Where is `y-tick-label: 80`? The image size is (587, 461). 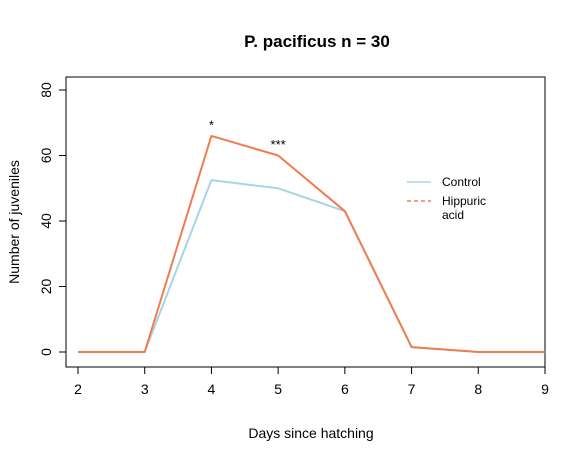
y-tick-label: 80 is located at coordinates (46, 90).